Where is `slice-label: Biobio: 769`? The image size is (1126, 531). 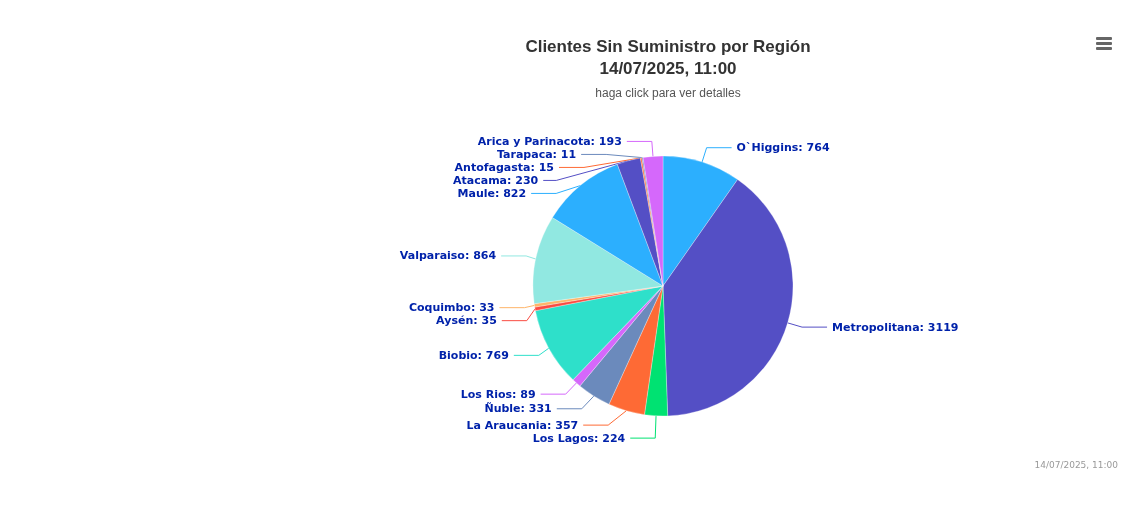
slice-label: Biobio: 769 is located at coordinates (473, 355).